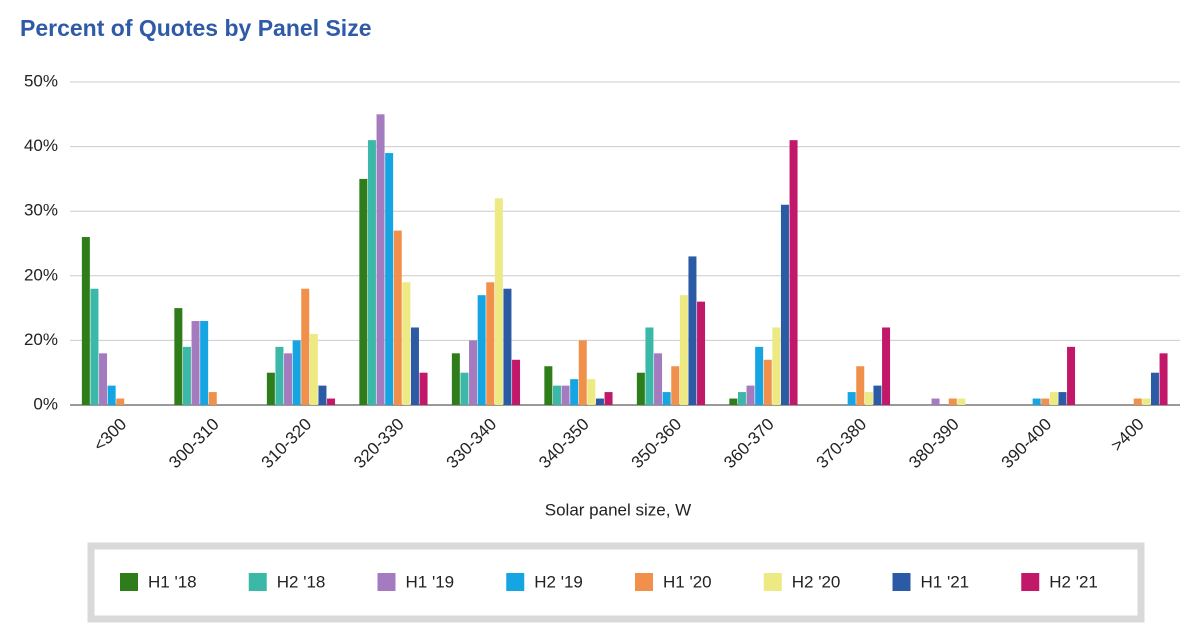 Image resolution: width=1190 pixels, height=636 pixels. Describe the element at coordinates (558, 581) in the screenshot. I see `legend-label: H2 '19` at that location.